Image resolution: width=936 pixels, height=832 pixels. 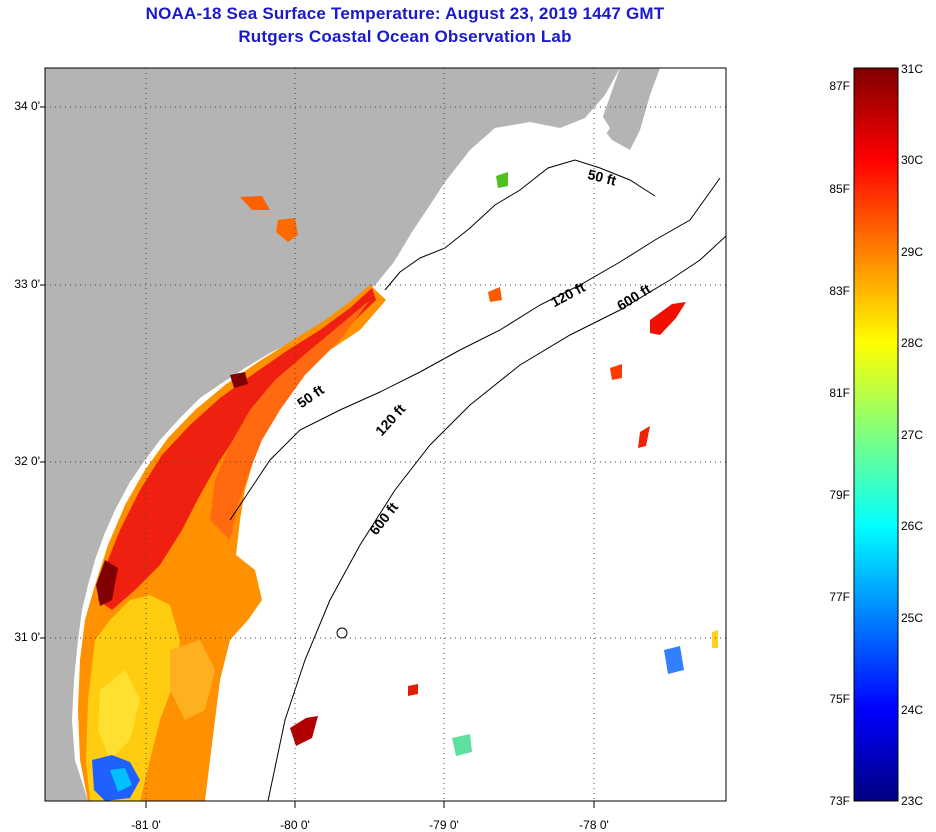 I want to click on colorbar-fahrenheit-label: 77F, so click(x=839, y=597).